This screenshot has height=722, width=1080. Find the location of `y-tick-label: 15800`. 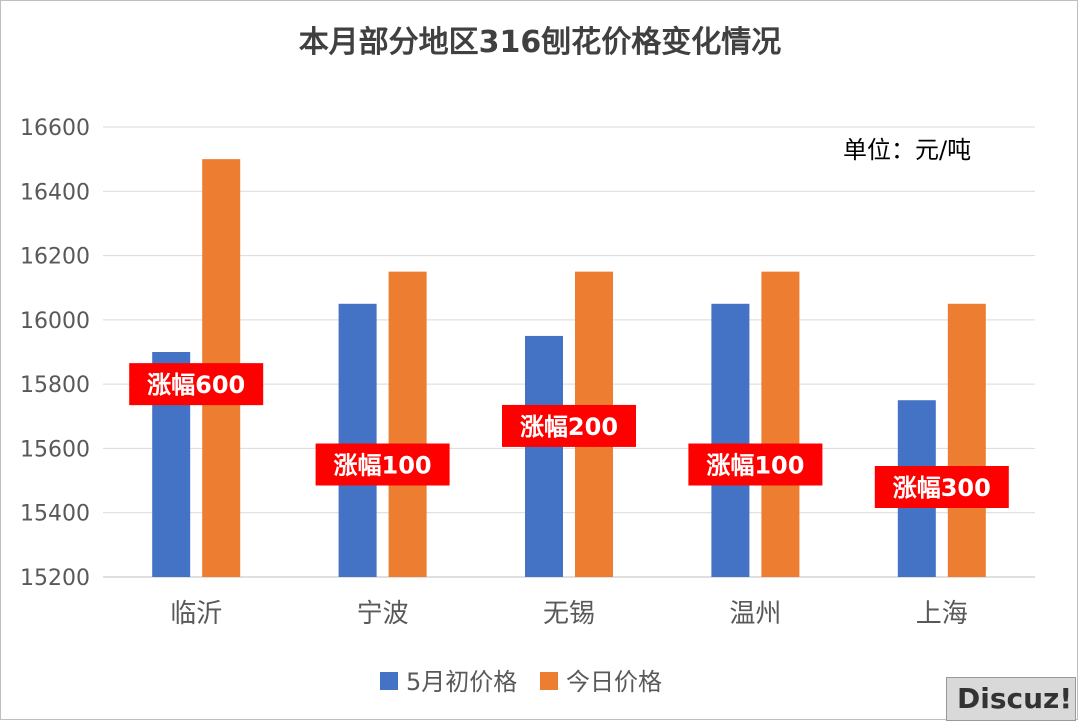

y-tick-label: 15800 is located at coordinates (55, 385).